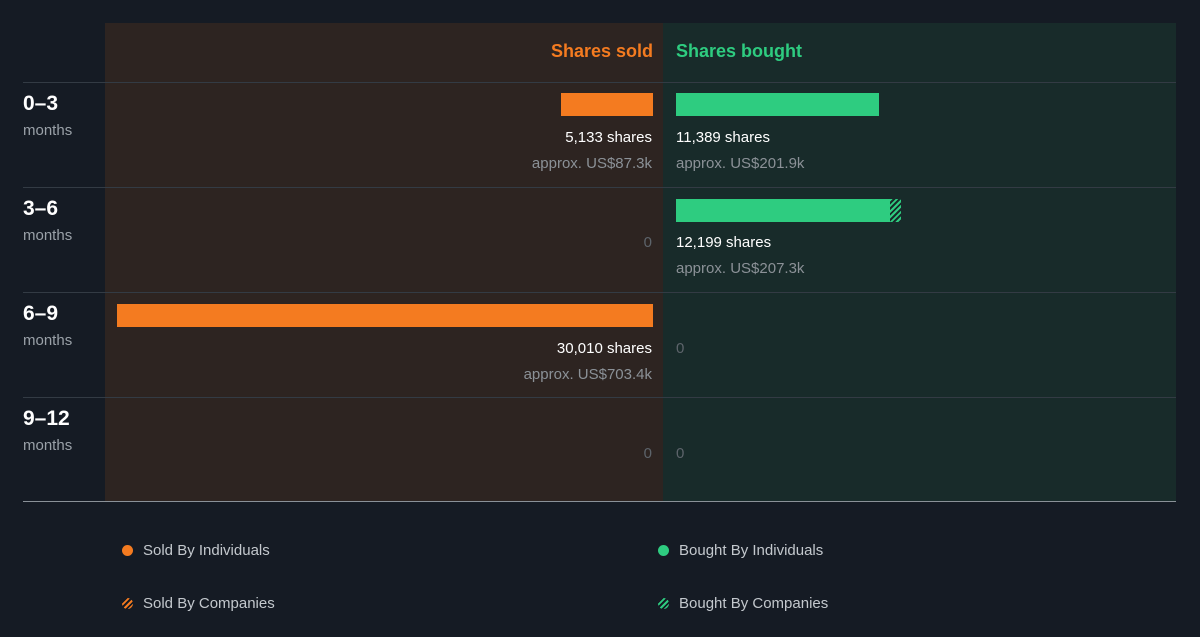 The image size is (1200, 637). Describe the element at coordinates (47, 115) in the screenshot. I see `row-label-0: 0–3 months` at that location.